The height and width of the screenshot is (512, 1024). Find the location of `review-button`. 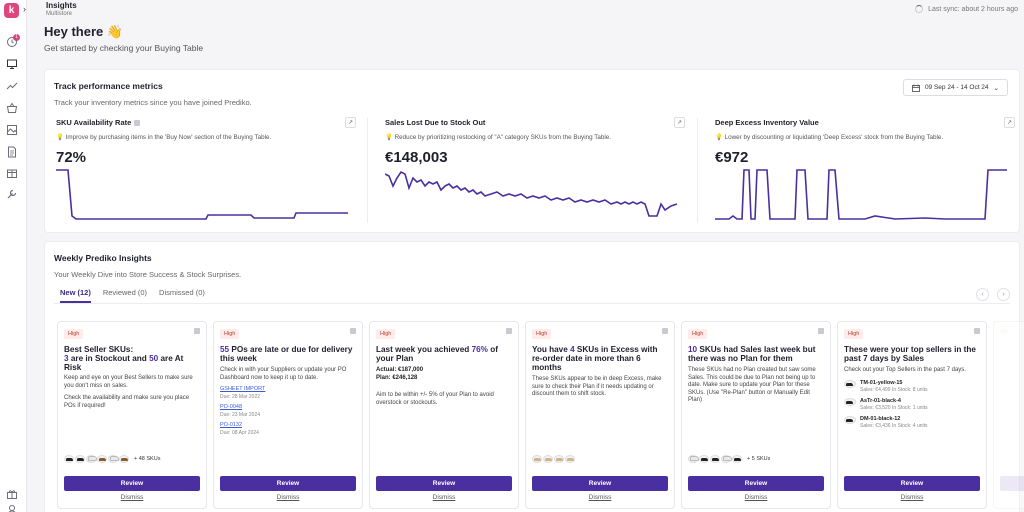

review-button is located at coordinates (1012, 483).